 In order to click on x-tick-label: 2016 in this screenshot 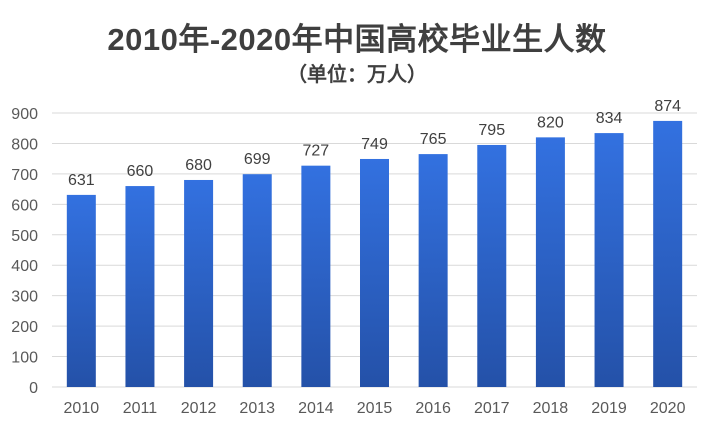, I will do `click(433, 408)`.